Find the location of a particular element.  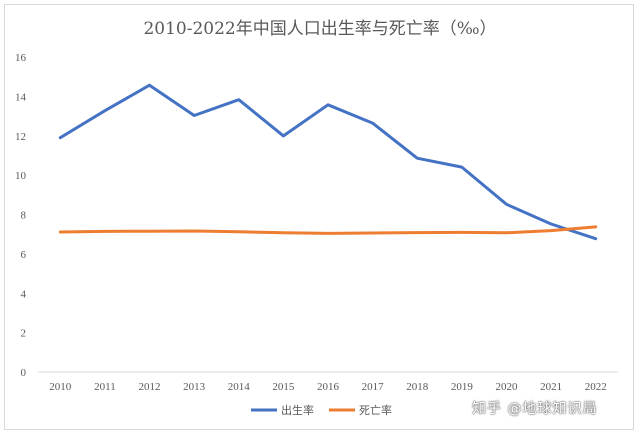

x-tick-label: 2021 is located at coordinates (551, 387).